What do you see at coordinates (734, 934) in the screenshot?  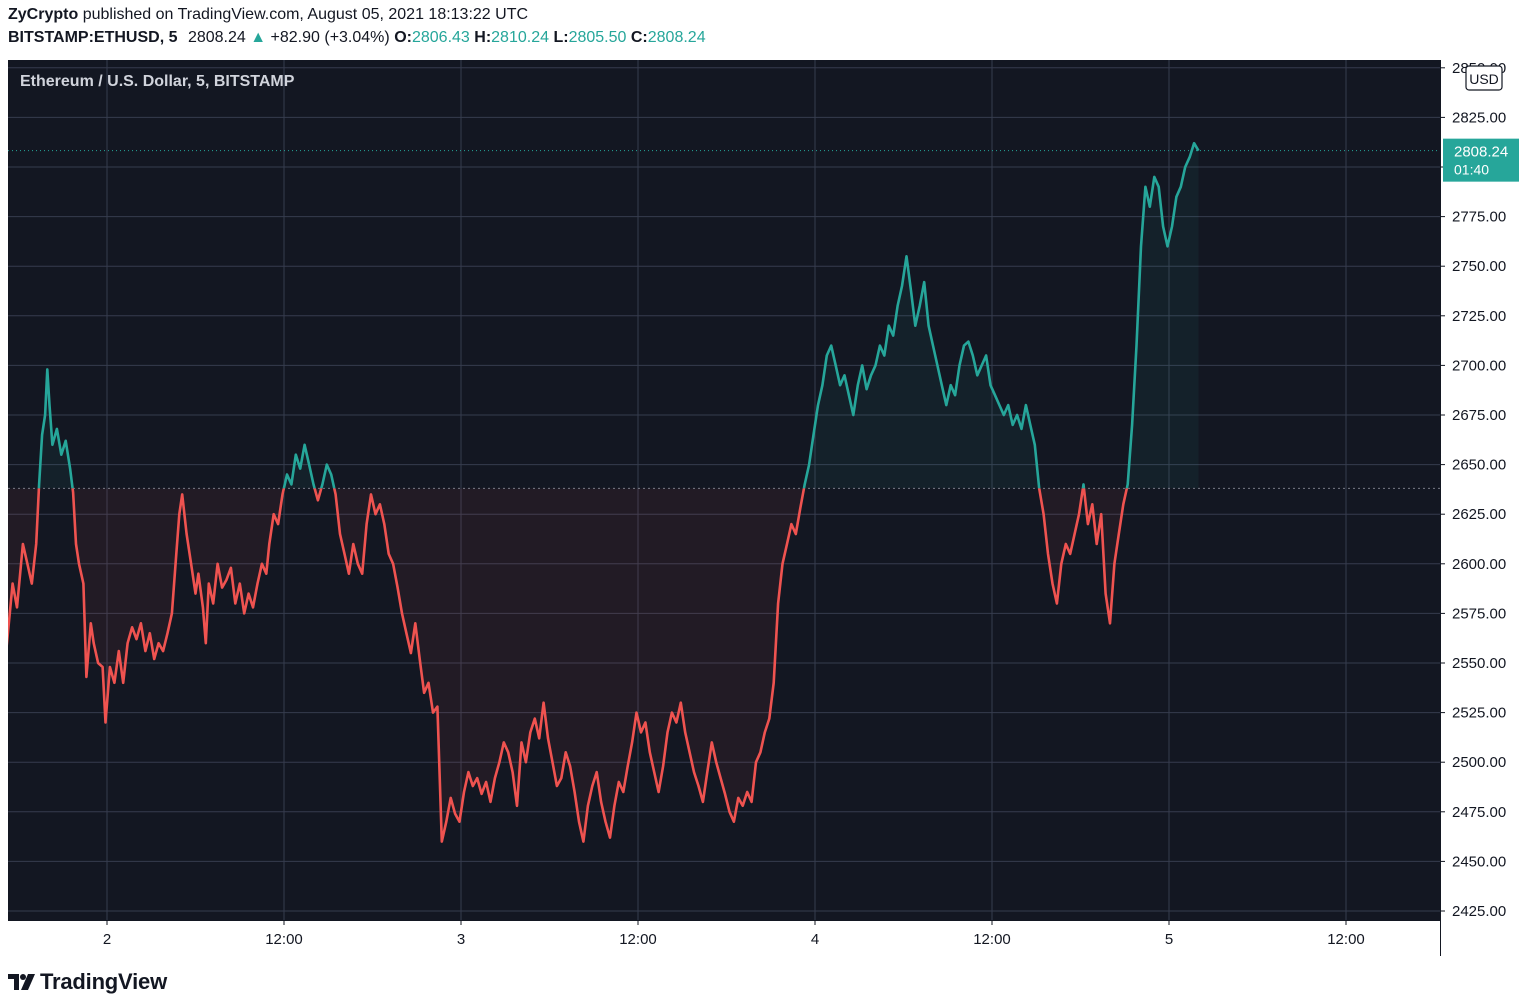 I see `time-axis: 2 12:00 3 12:00 4 12:00 5 12:00` at bounding box center [734, 934].